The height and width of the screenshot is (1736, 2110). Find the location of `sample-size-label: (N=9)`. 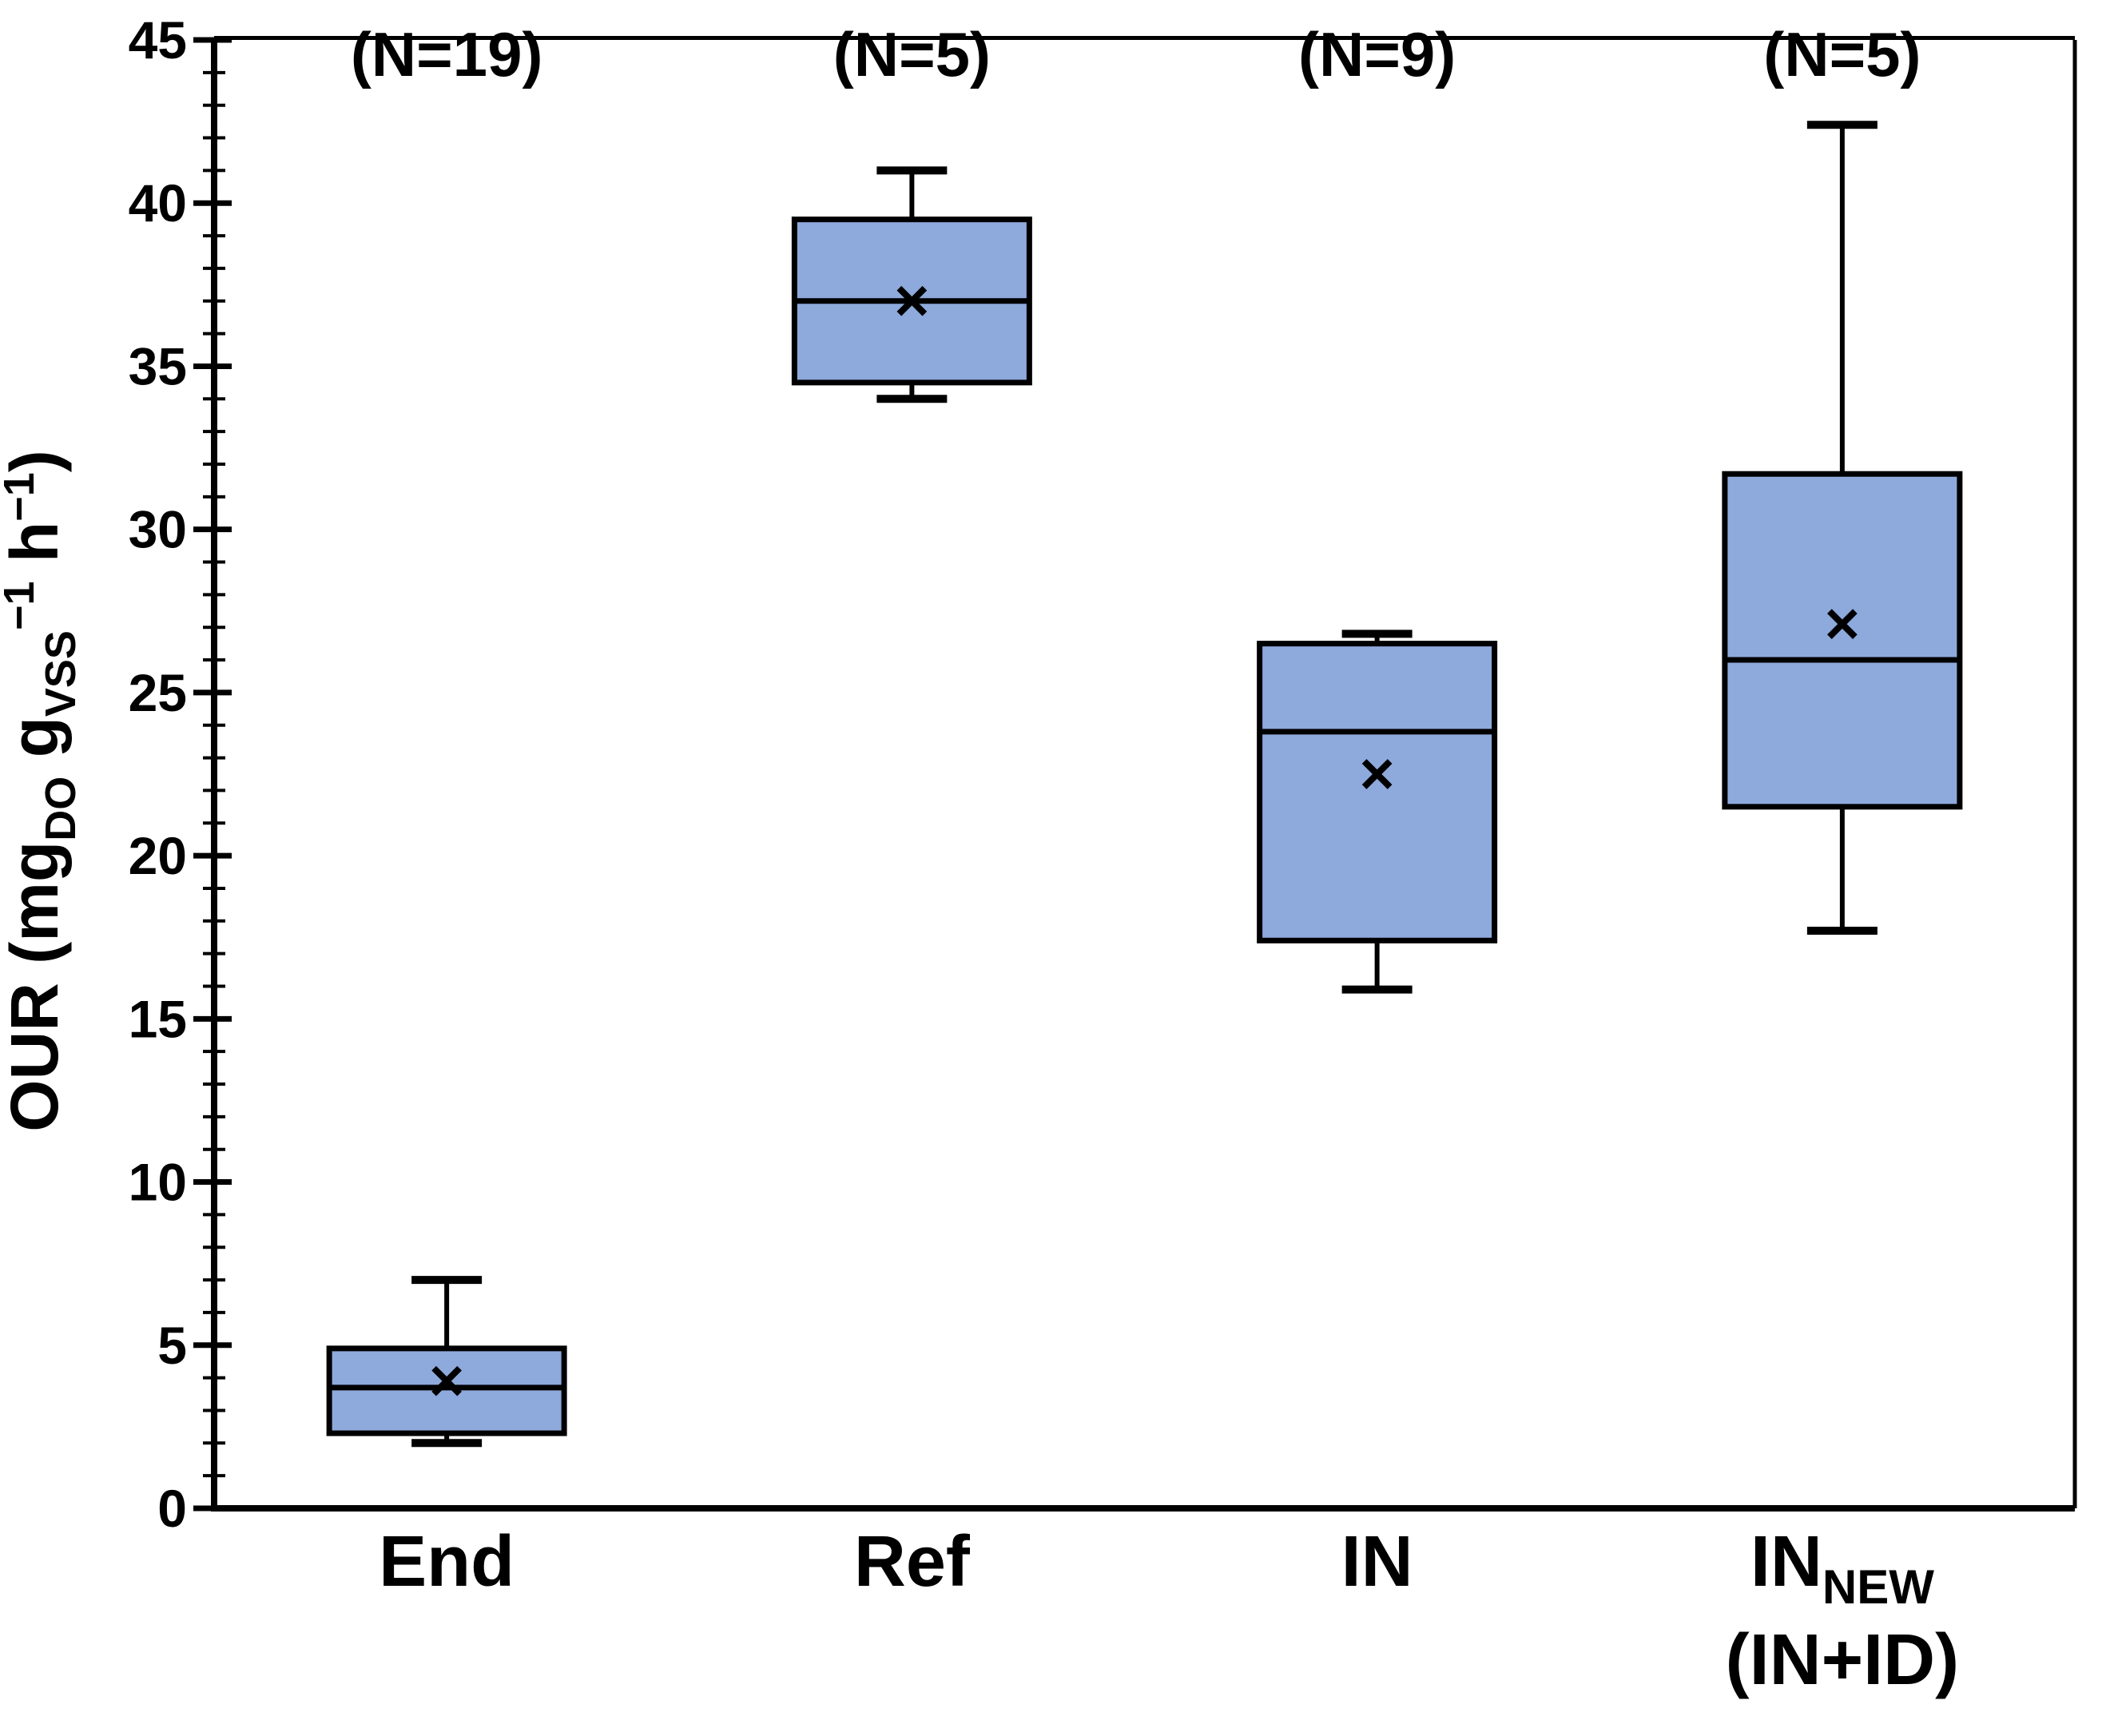

sample-size-label: (N=9) is located at coordinates (1377, 54).